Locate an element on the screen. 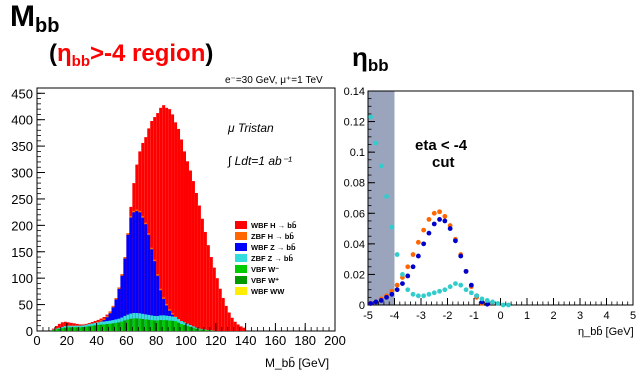 The width and height of the screenshot is (638, 375). mass-ytick-label: 50 is located at coordinates (26, 305).